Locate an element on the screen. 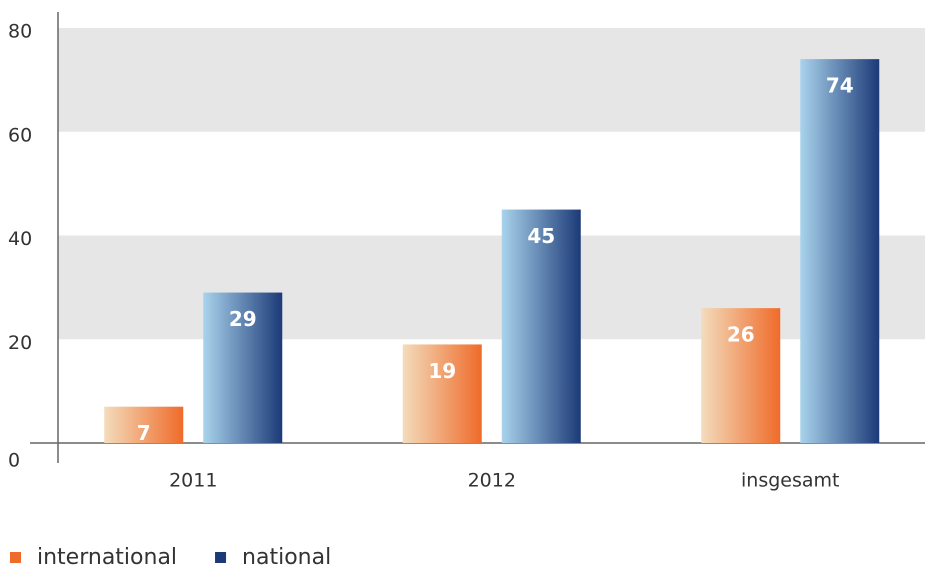 Image resolution: width=925 pixels, height=571 pixels. legend-label: international is located at coordinates (107, 557).